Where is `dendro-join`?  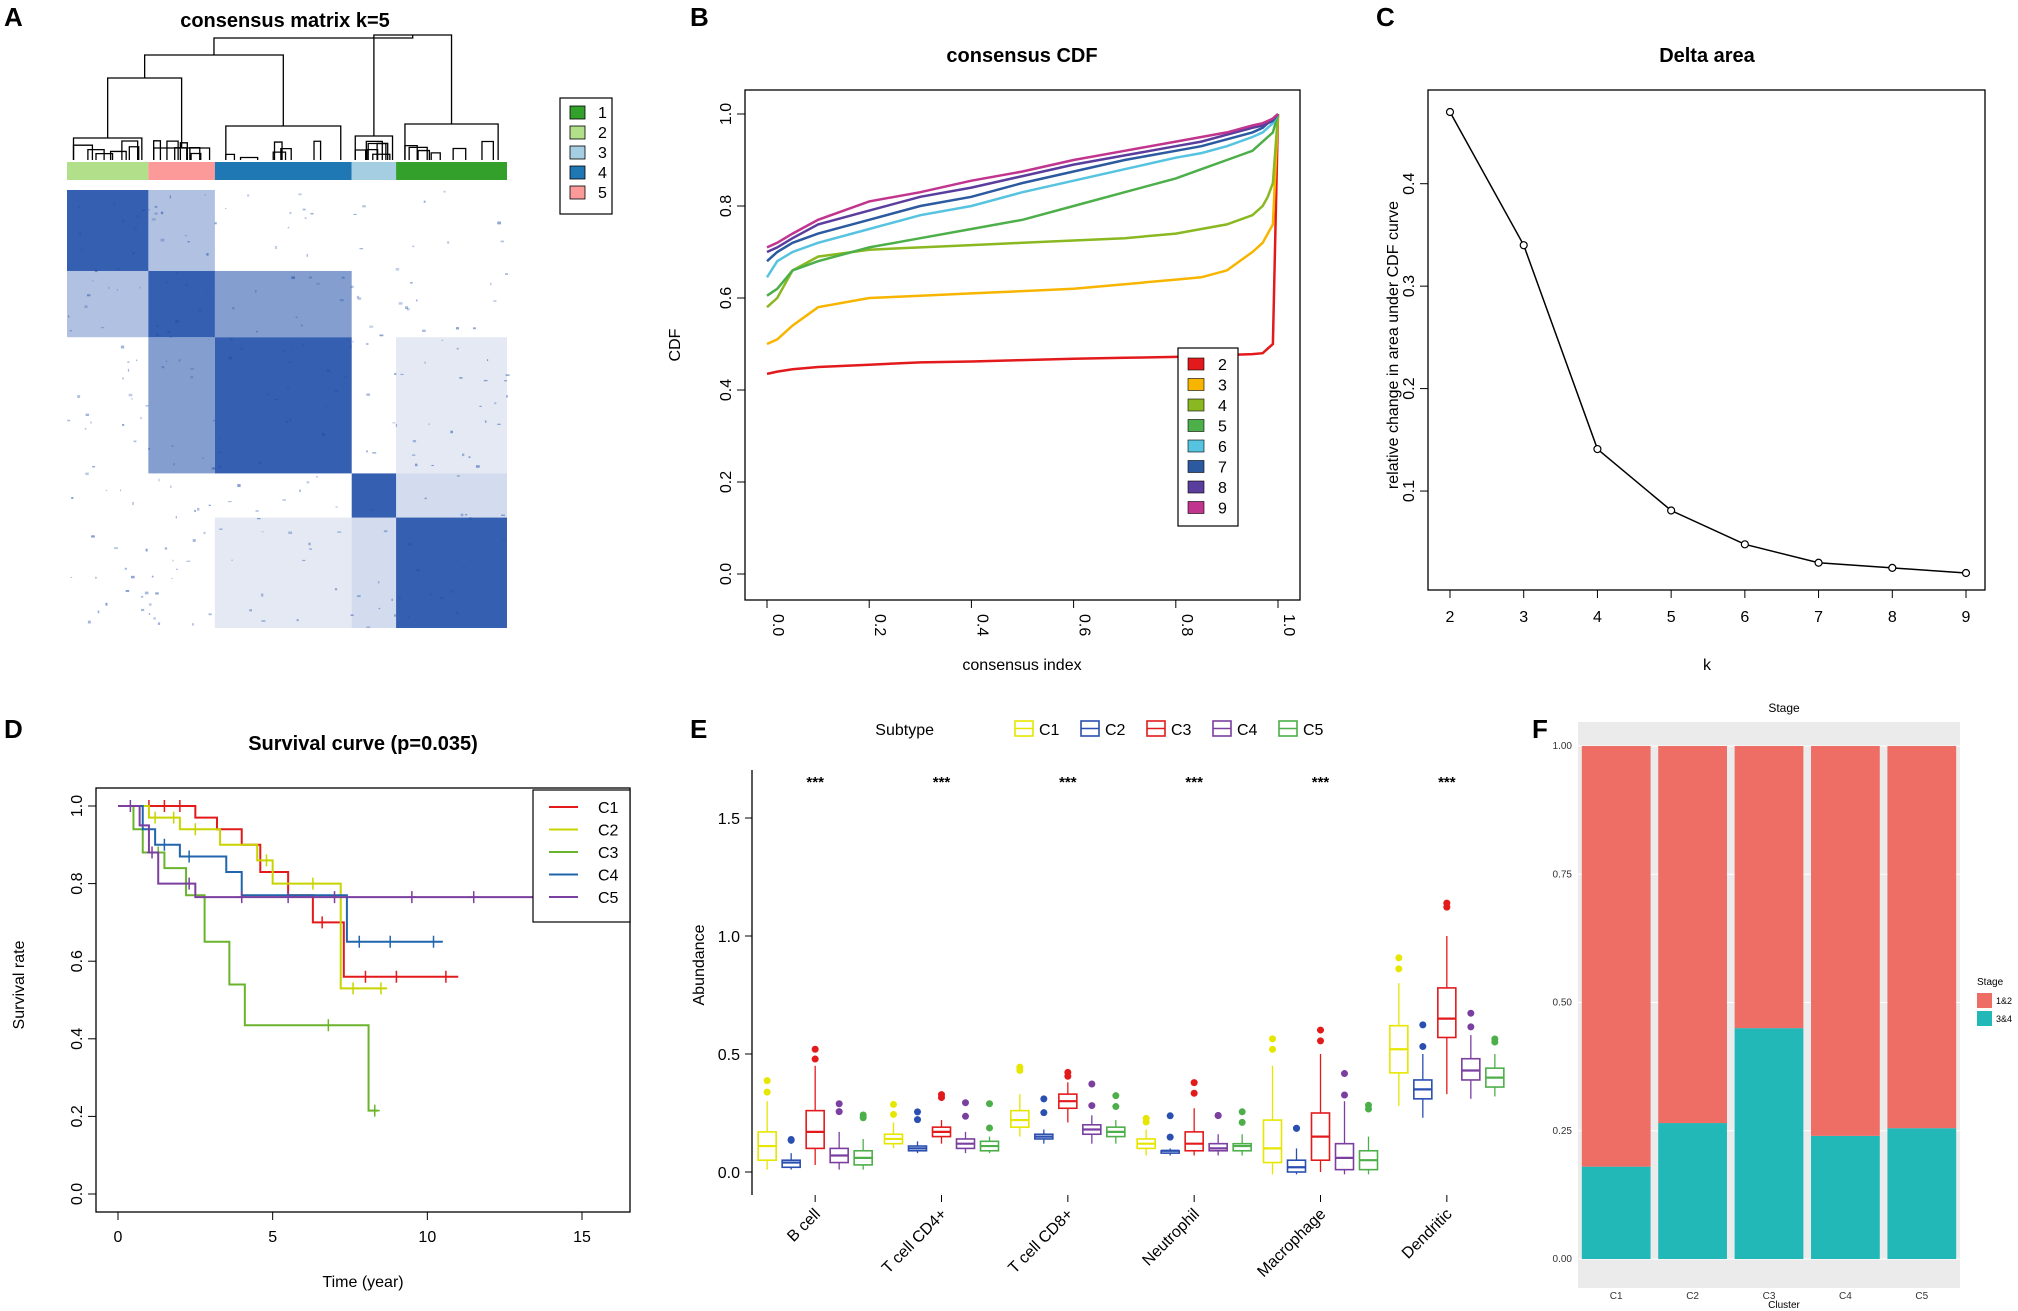 dendro-join is located at coordinates (413, 76).